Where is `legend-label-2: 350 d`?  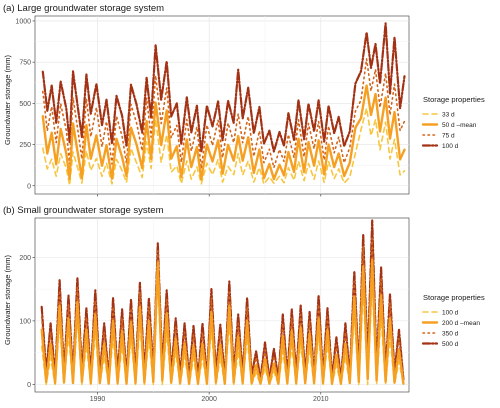 legend-label-2: 350 d is located at coordinates (450, 334).